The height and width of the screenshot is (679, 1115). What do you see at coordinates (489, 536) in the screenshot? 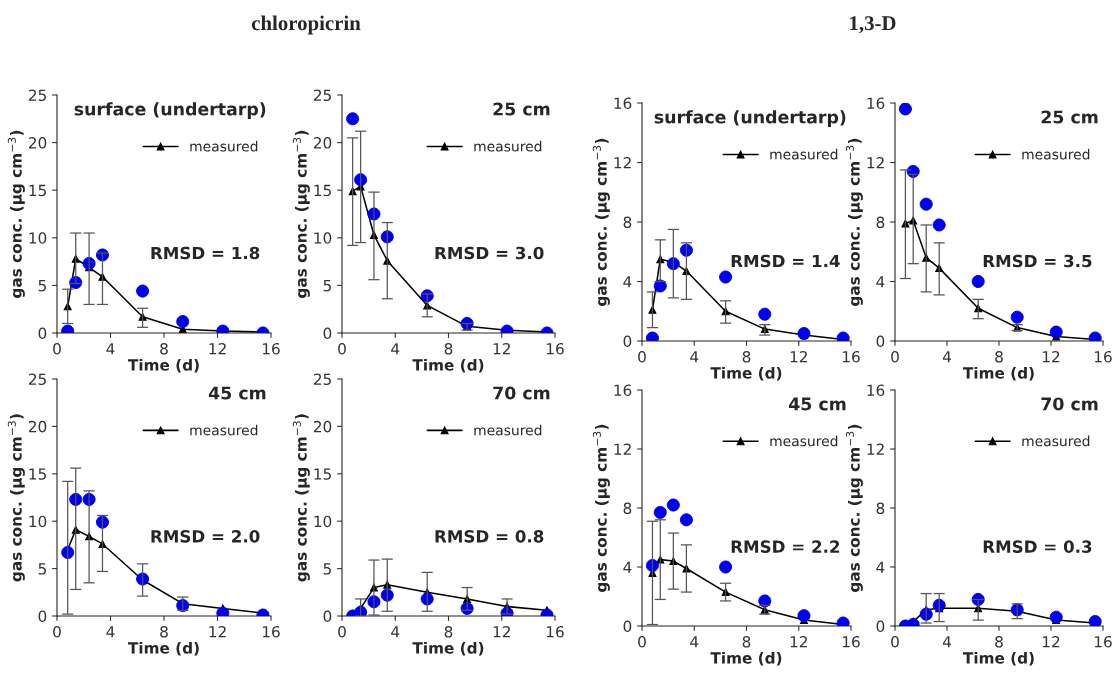
I see `annotation: RMSD = 0.8` at bounding box center [489, 536].